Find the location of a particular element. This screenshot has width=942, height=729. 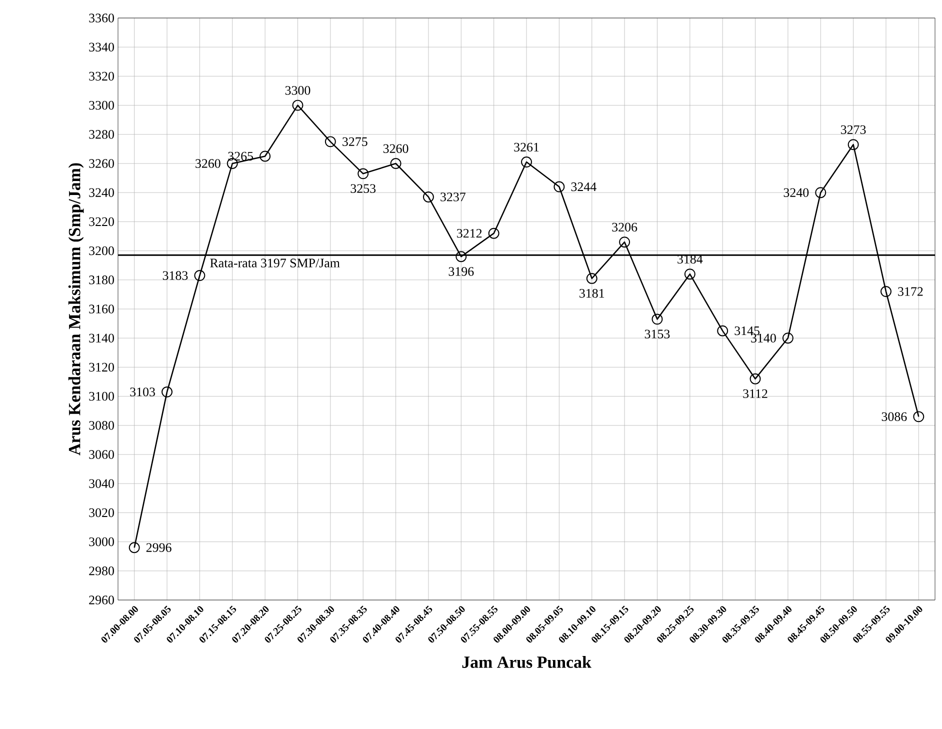

y-tick-label: 3080 is located at coordinates (101, 425).